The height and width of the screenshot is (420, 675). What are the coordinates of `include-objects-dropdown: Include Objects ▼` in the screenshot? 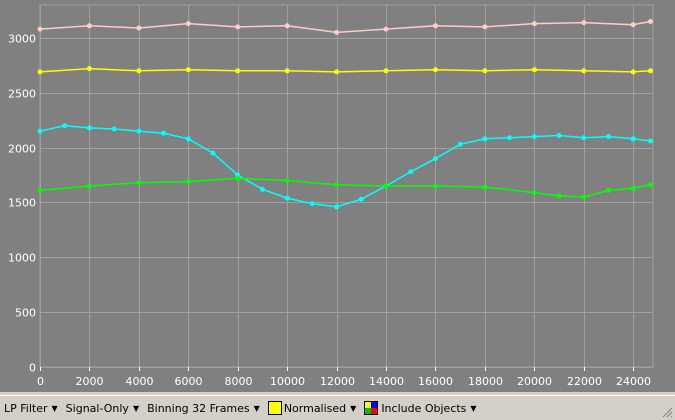 It's located at (420, 408).